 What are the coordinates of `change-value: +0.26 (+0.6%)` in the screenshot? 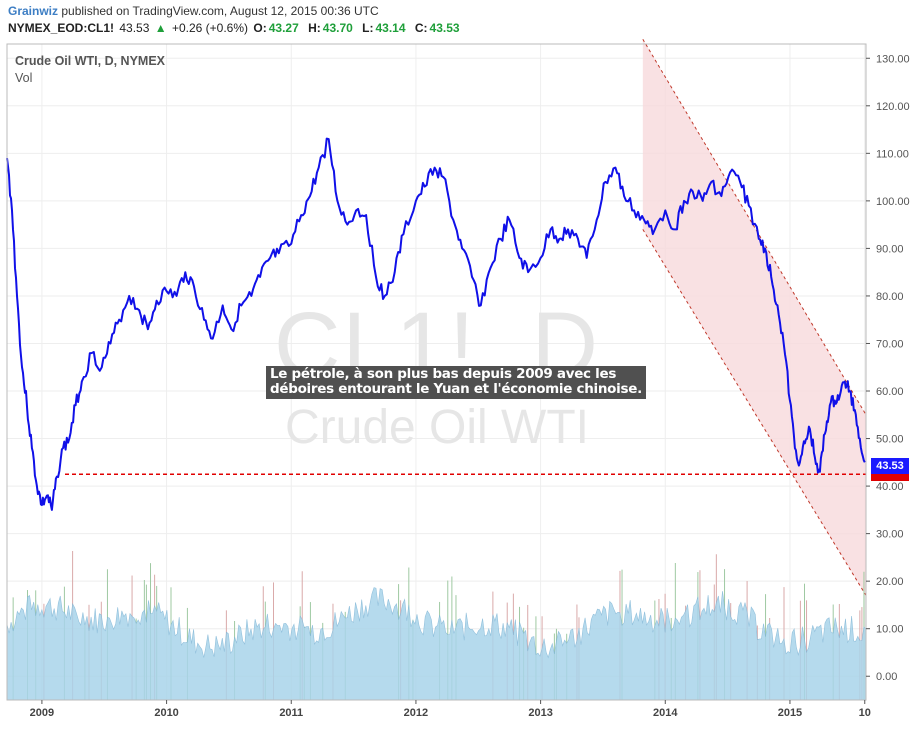 It's located at (210, 28).